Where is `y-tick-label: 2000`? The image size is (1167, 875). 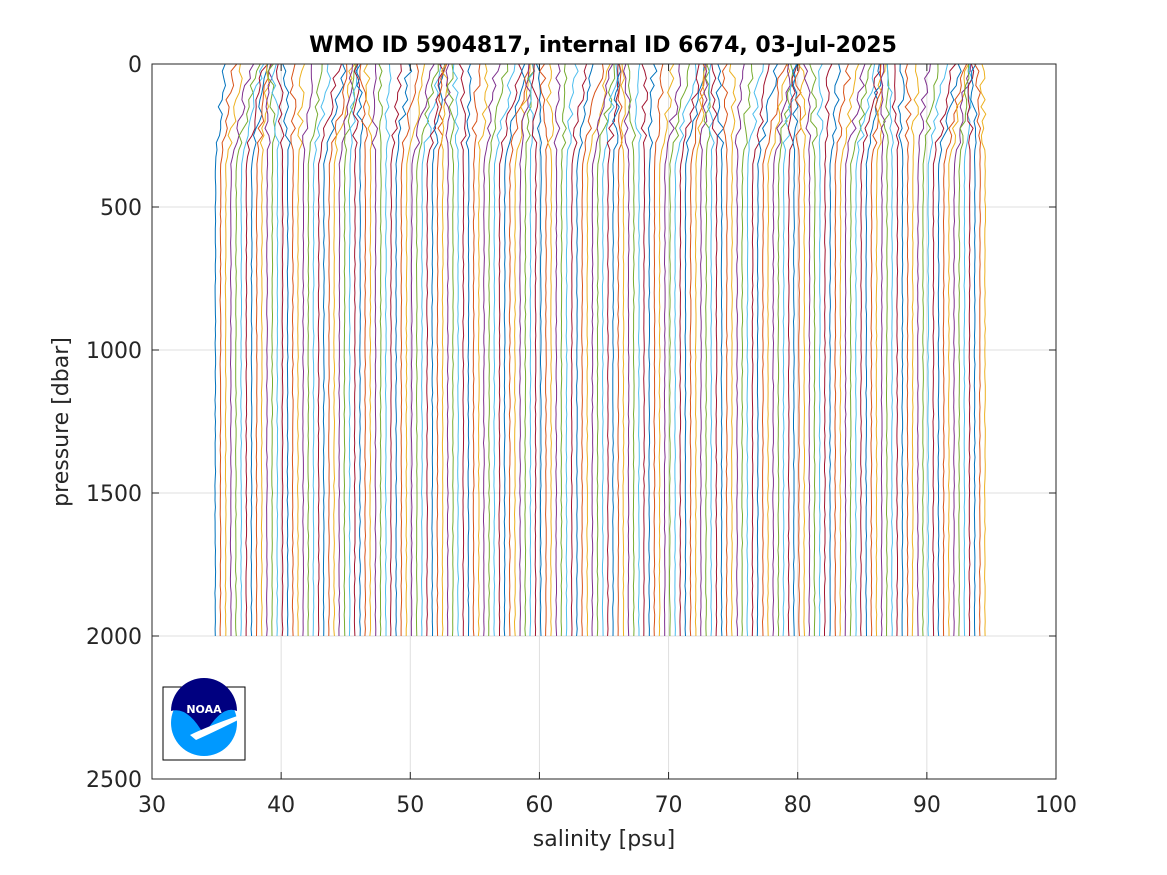 y-tick-label: 2000 is located at coordinates (114, 637).